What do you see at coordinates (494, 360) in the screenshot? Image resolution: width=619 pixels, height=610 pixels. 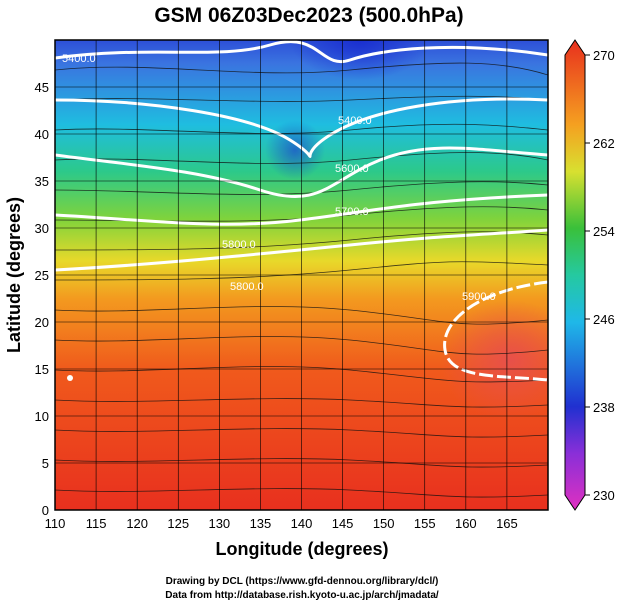 I see `warm-core` at bounding box center [494, 360].